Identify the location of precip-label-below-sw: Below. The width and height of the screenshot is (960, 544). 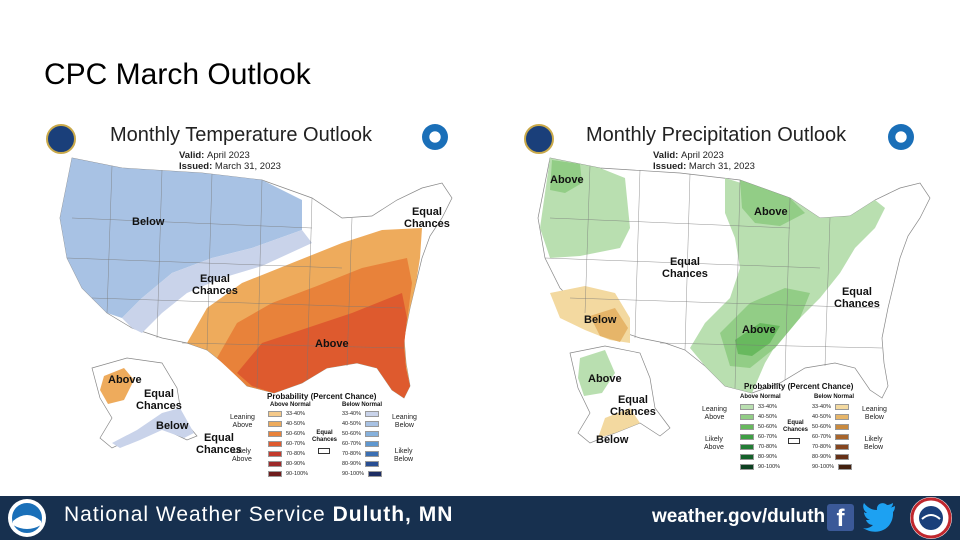
(600, 320).